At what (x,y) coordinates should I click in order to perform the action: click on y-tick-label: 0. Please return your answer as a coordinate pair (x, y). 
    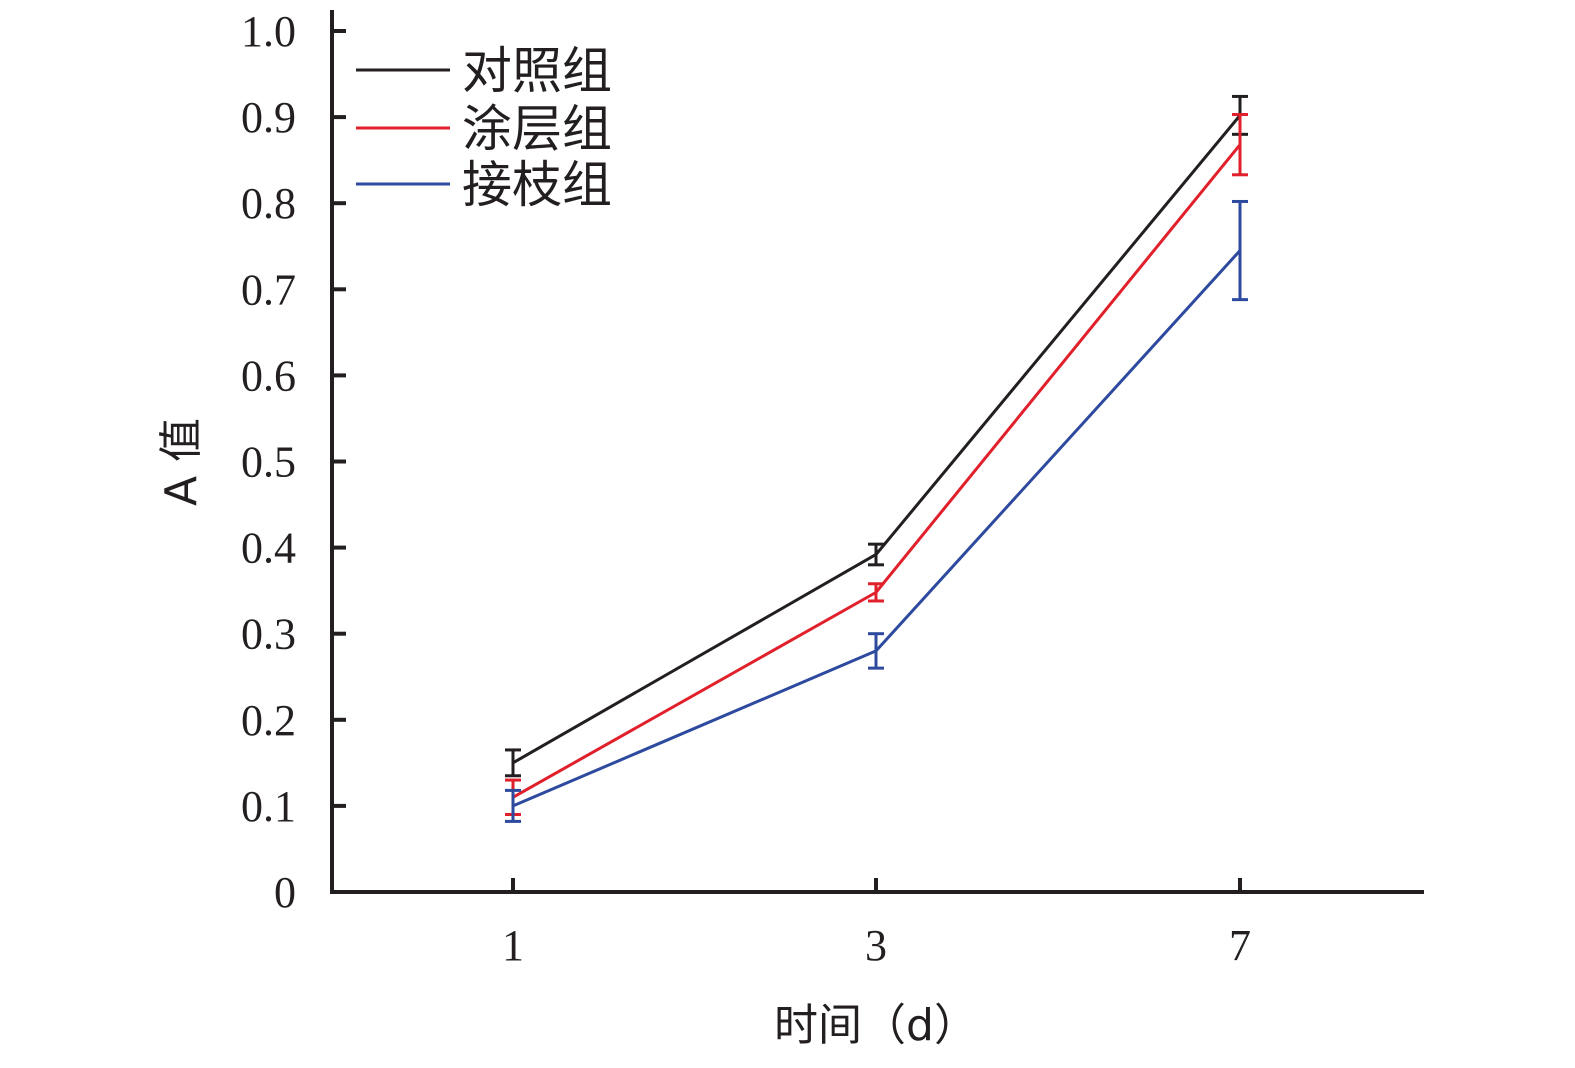
    Looking at the image, I should click on (285, 892).